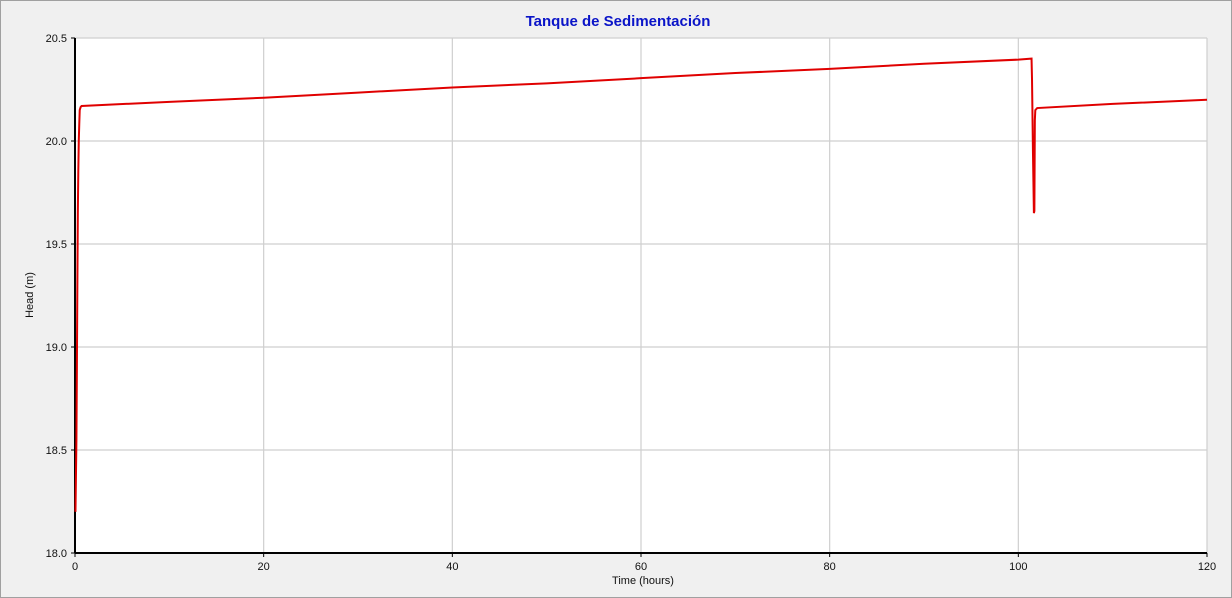  I want to click on y-tick-label: 19.0, so click(56, 348).